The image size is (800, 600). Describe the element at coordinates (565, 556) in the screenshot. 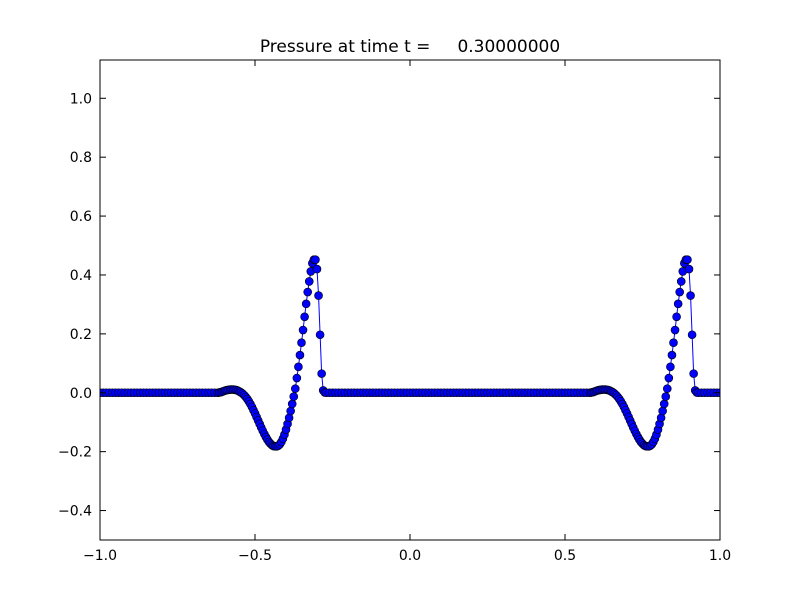

I see `x-tick-label: 0.5` at that location.